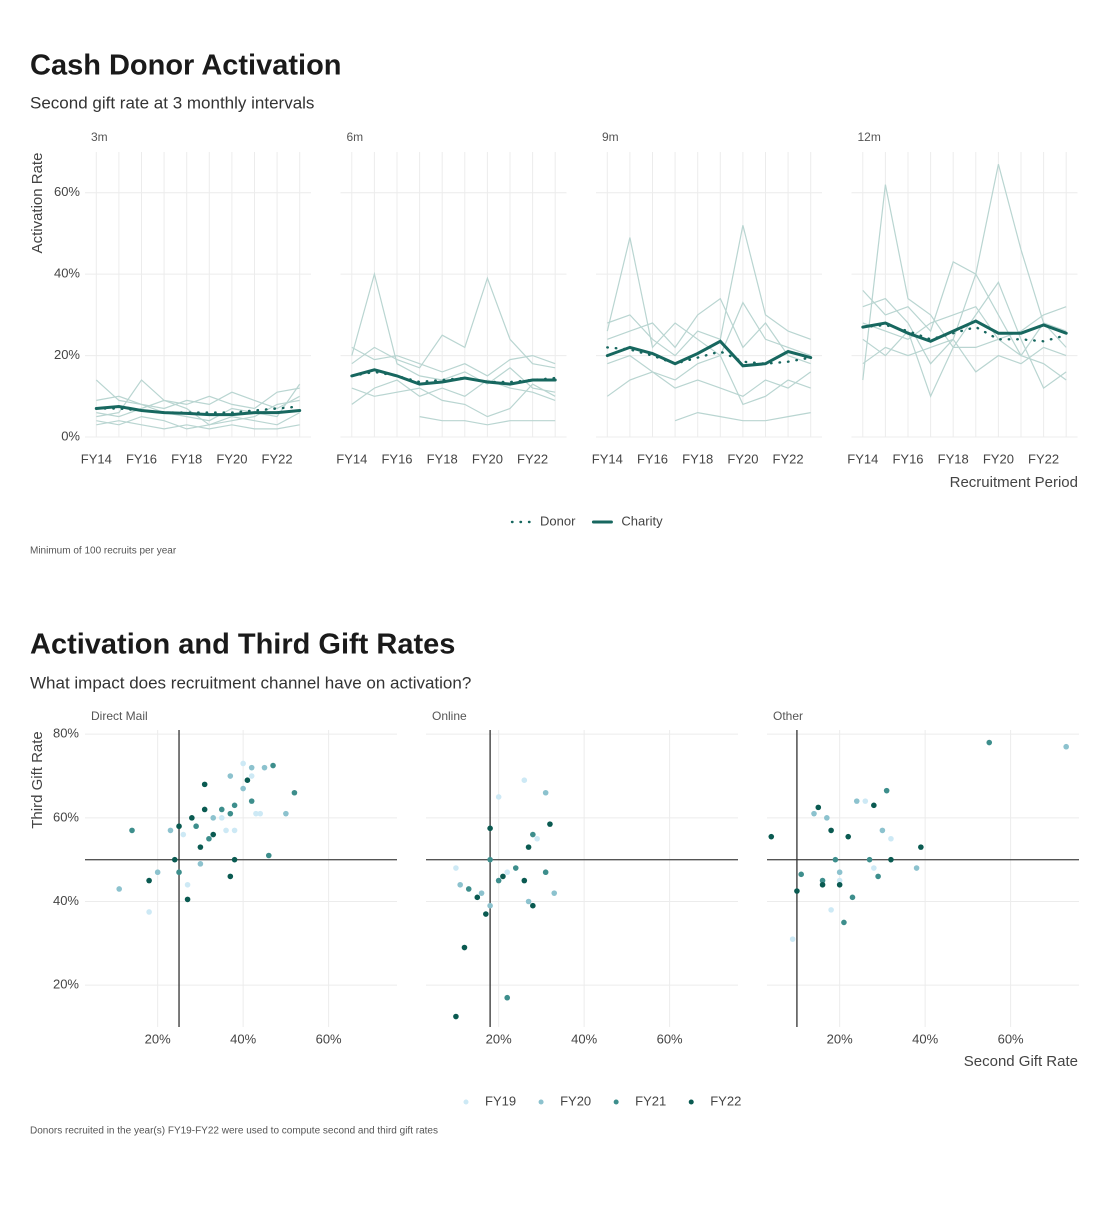 The image size is (1110, 1227). Describe the element at coordinates (119, 716) in the screenshot. I see `facet-label: Direct Mail` at that location.